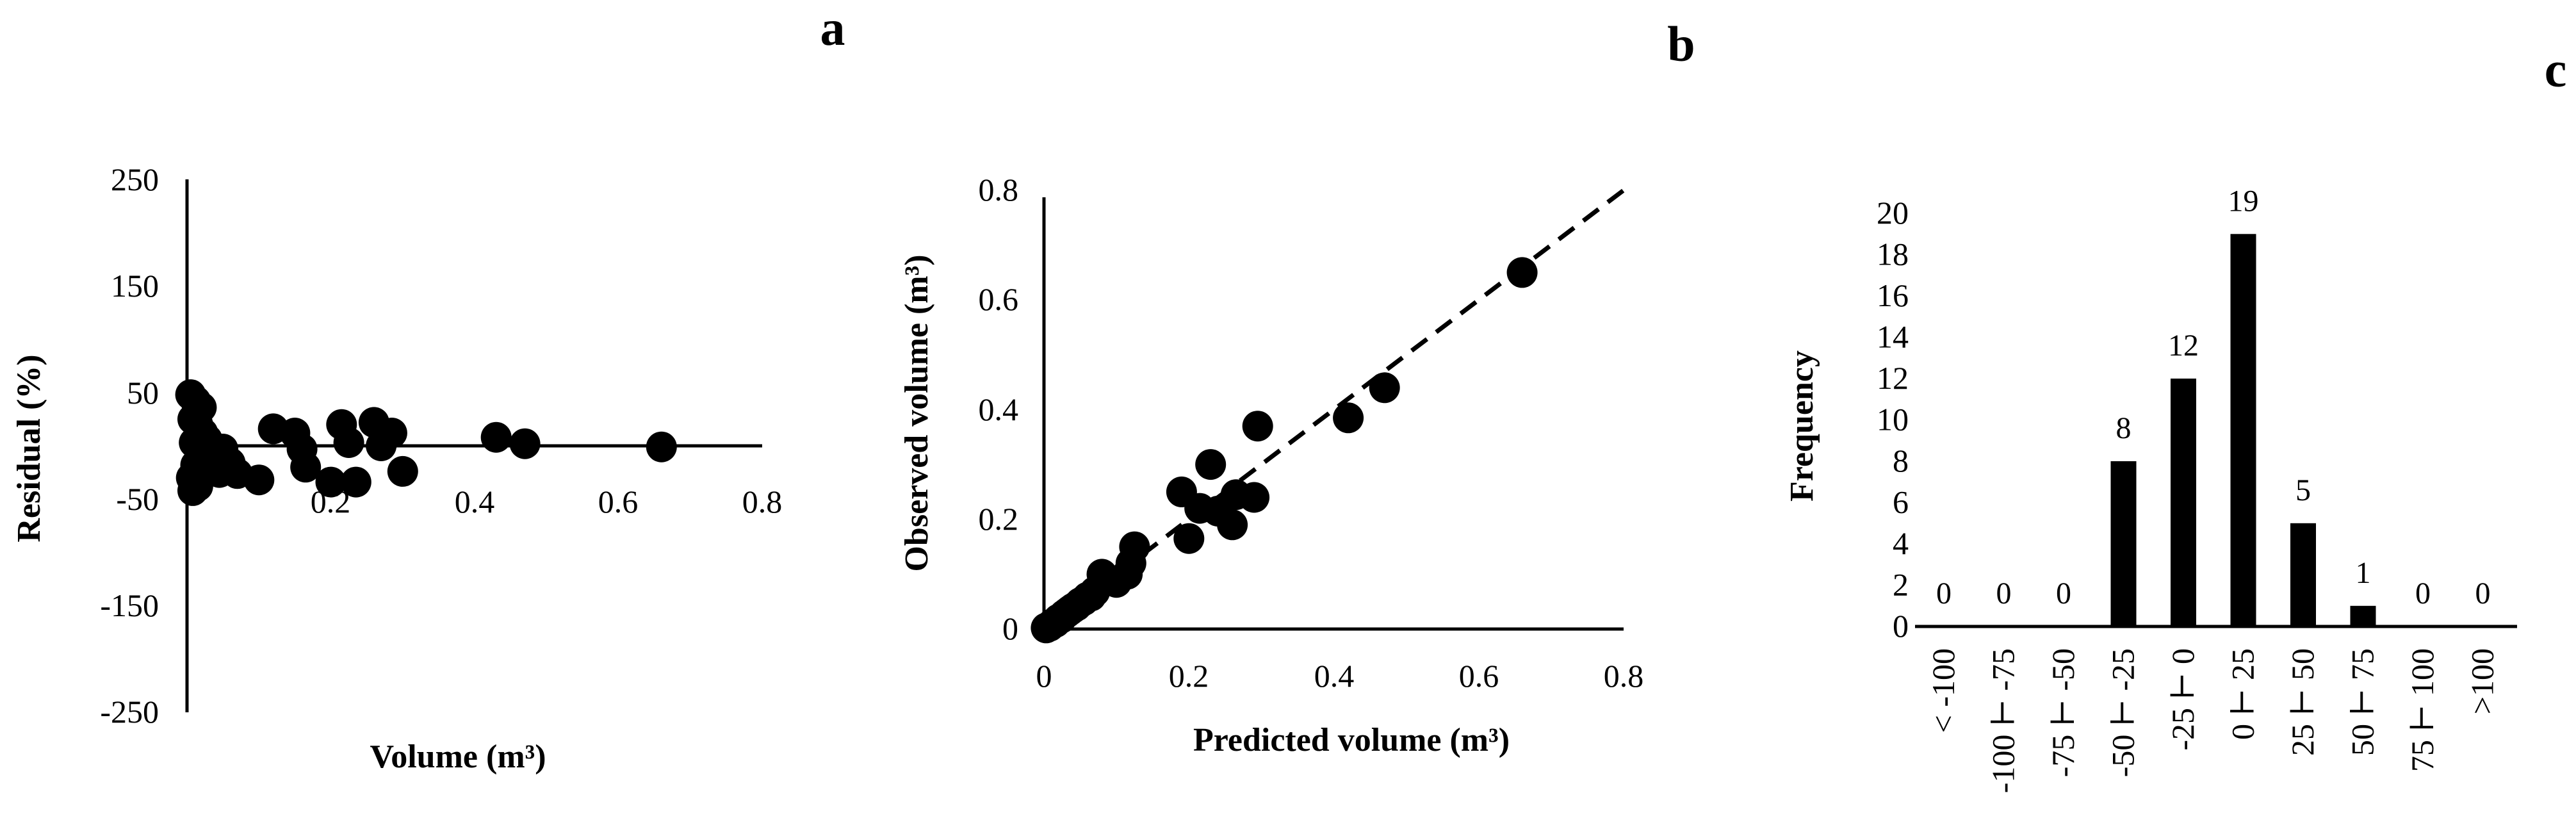 This screenshot has height=818, width=2576. What do you see at coordinates (1624, 676) in the screenshot?
I see `panel-b-x-tick: 0.8` at bounding box center [1624, 676].